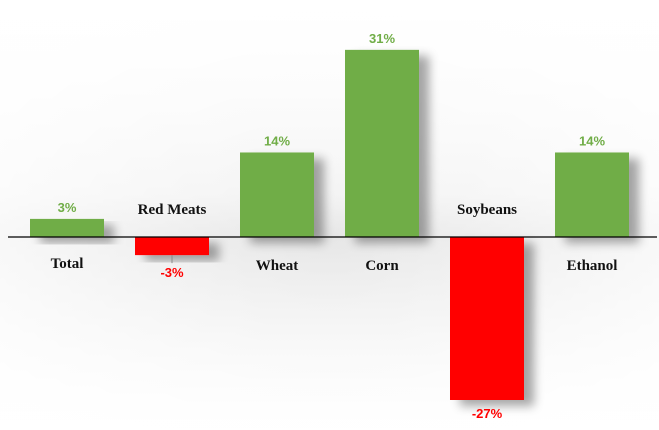  I want to click on bar-total, so click(67, 227).